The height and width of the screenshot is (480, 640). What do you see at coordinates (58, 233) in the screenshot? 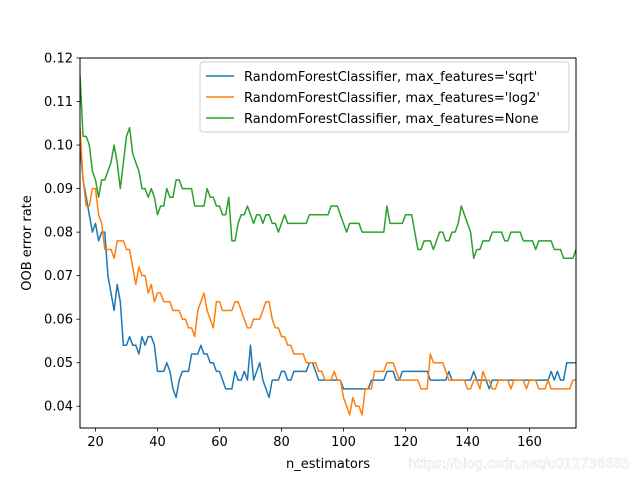
I see `y-tick-label: 0.08` at bounding box center [58, 233].